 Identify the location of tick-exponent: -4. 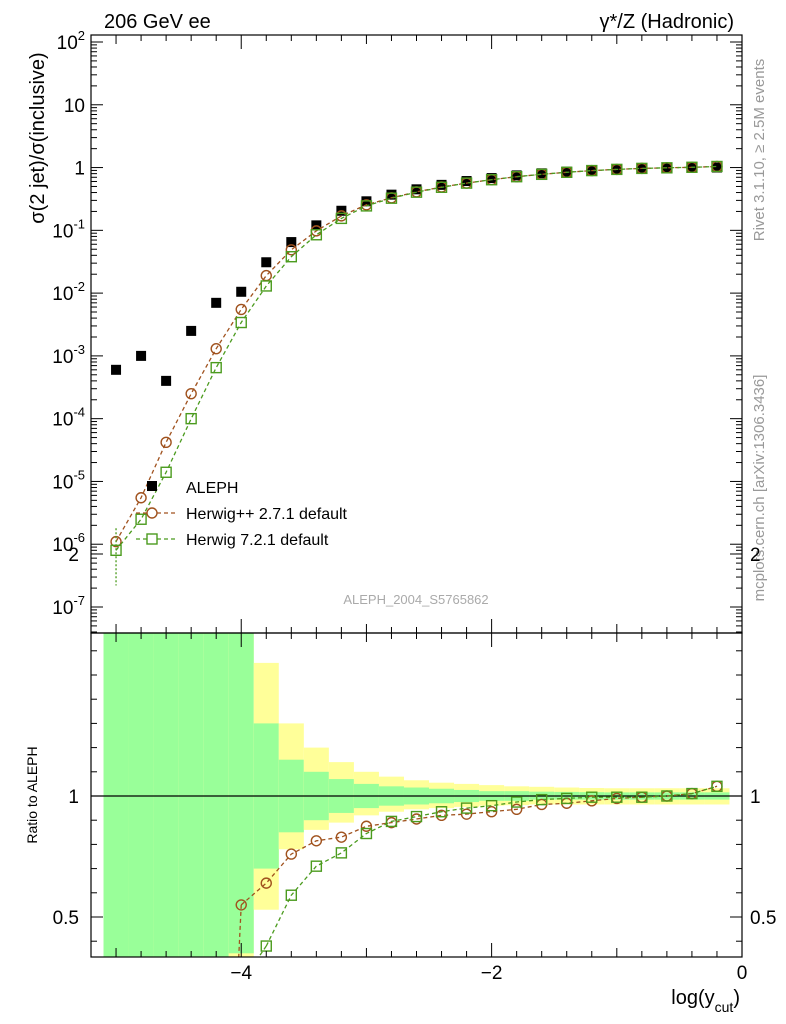
(79, 412).